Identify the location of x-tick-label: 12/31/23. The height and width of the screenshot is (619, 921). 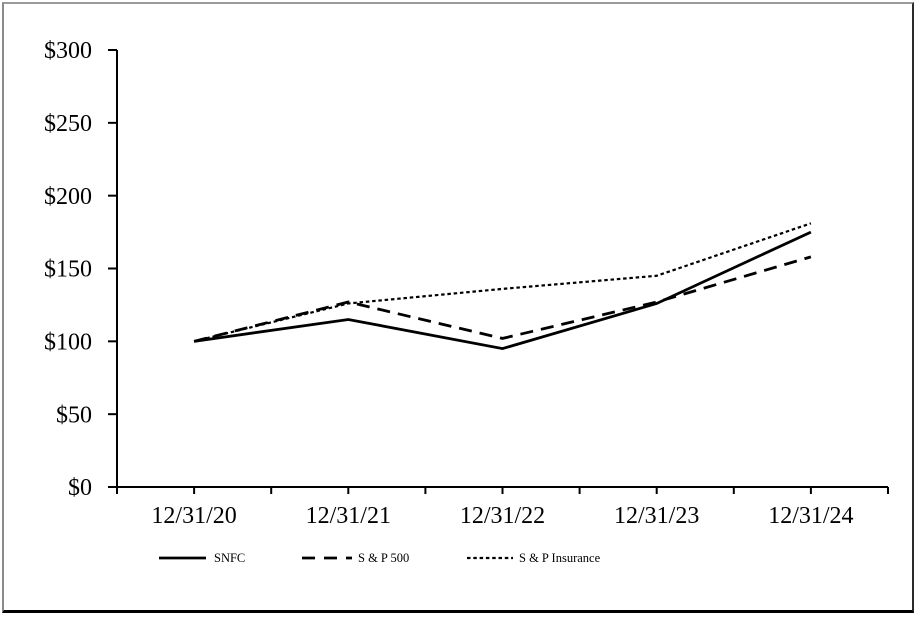
(656, 516).